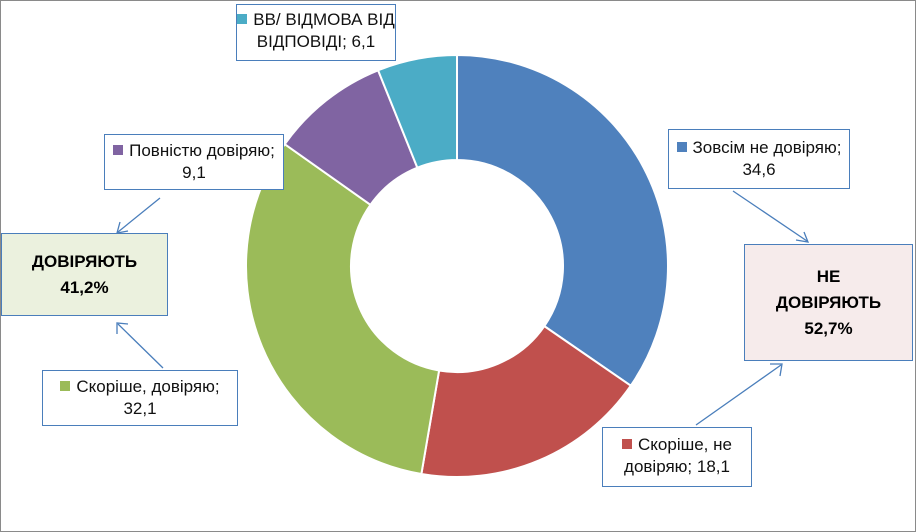  Describe the element at coordinates (139, 215) in the screenshot. I see `arrow-trust-from-full` at that location.